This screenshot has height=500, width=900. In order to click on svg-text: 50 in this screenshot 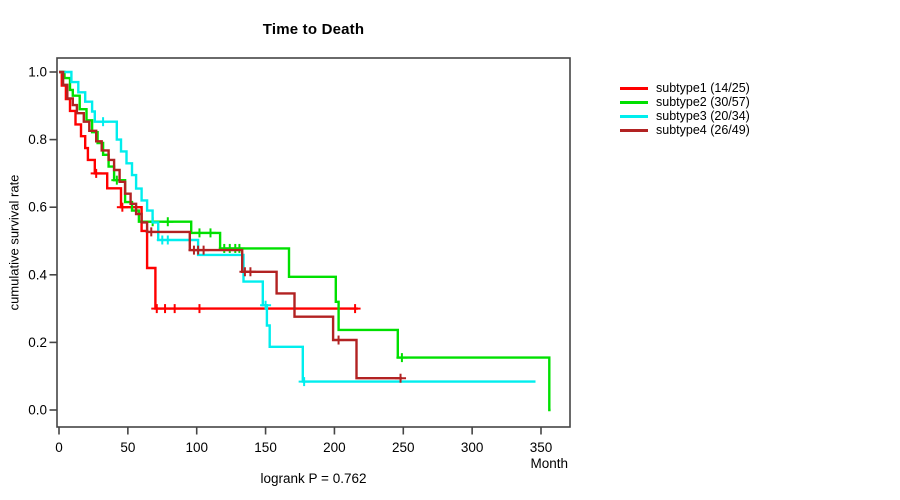, I will do `click(127, 447)`.